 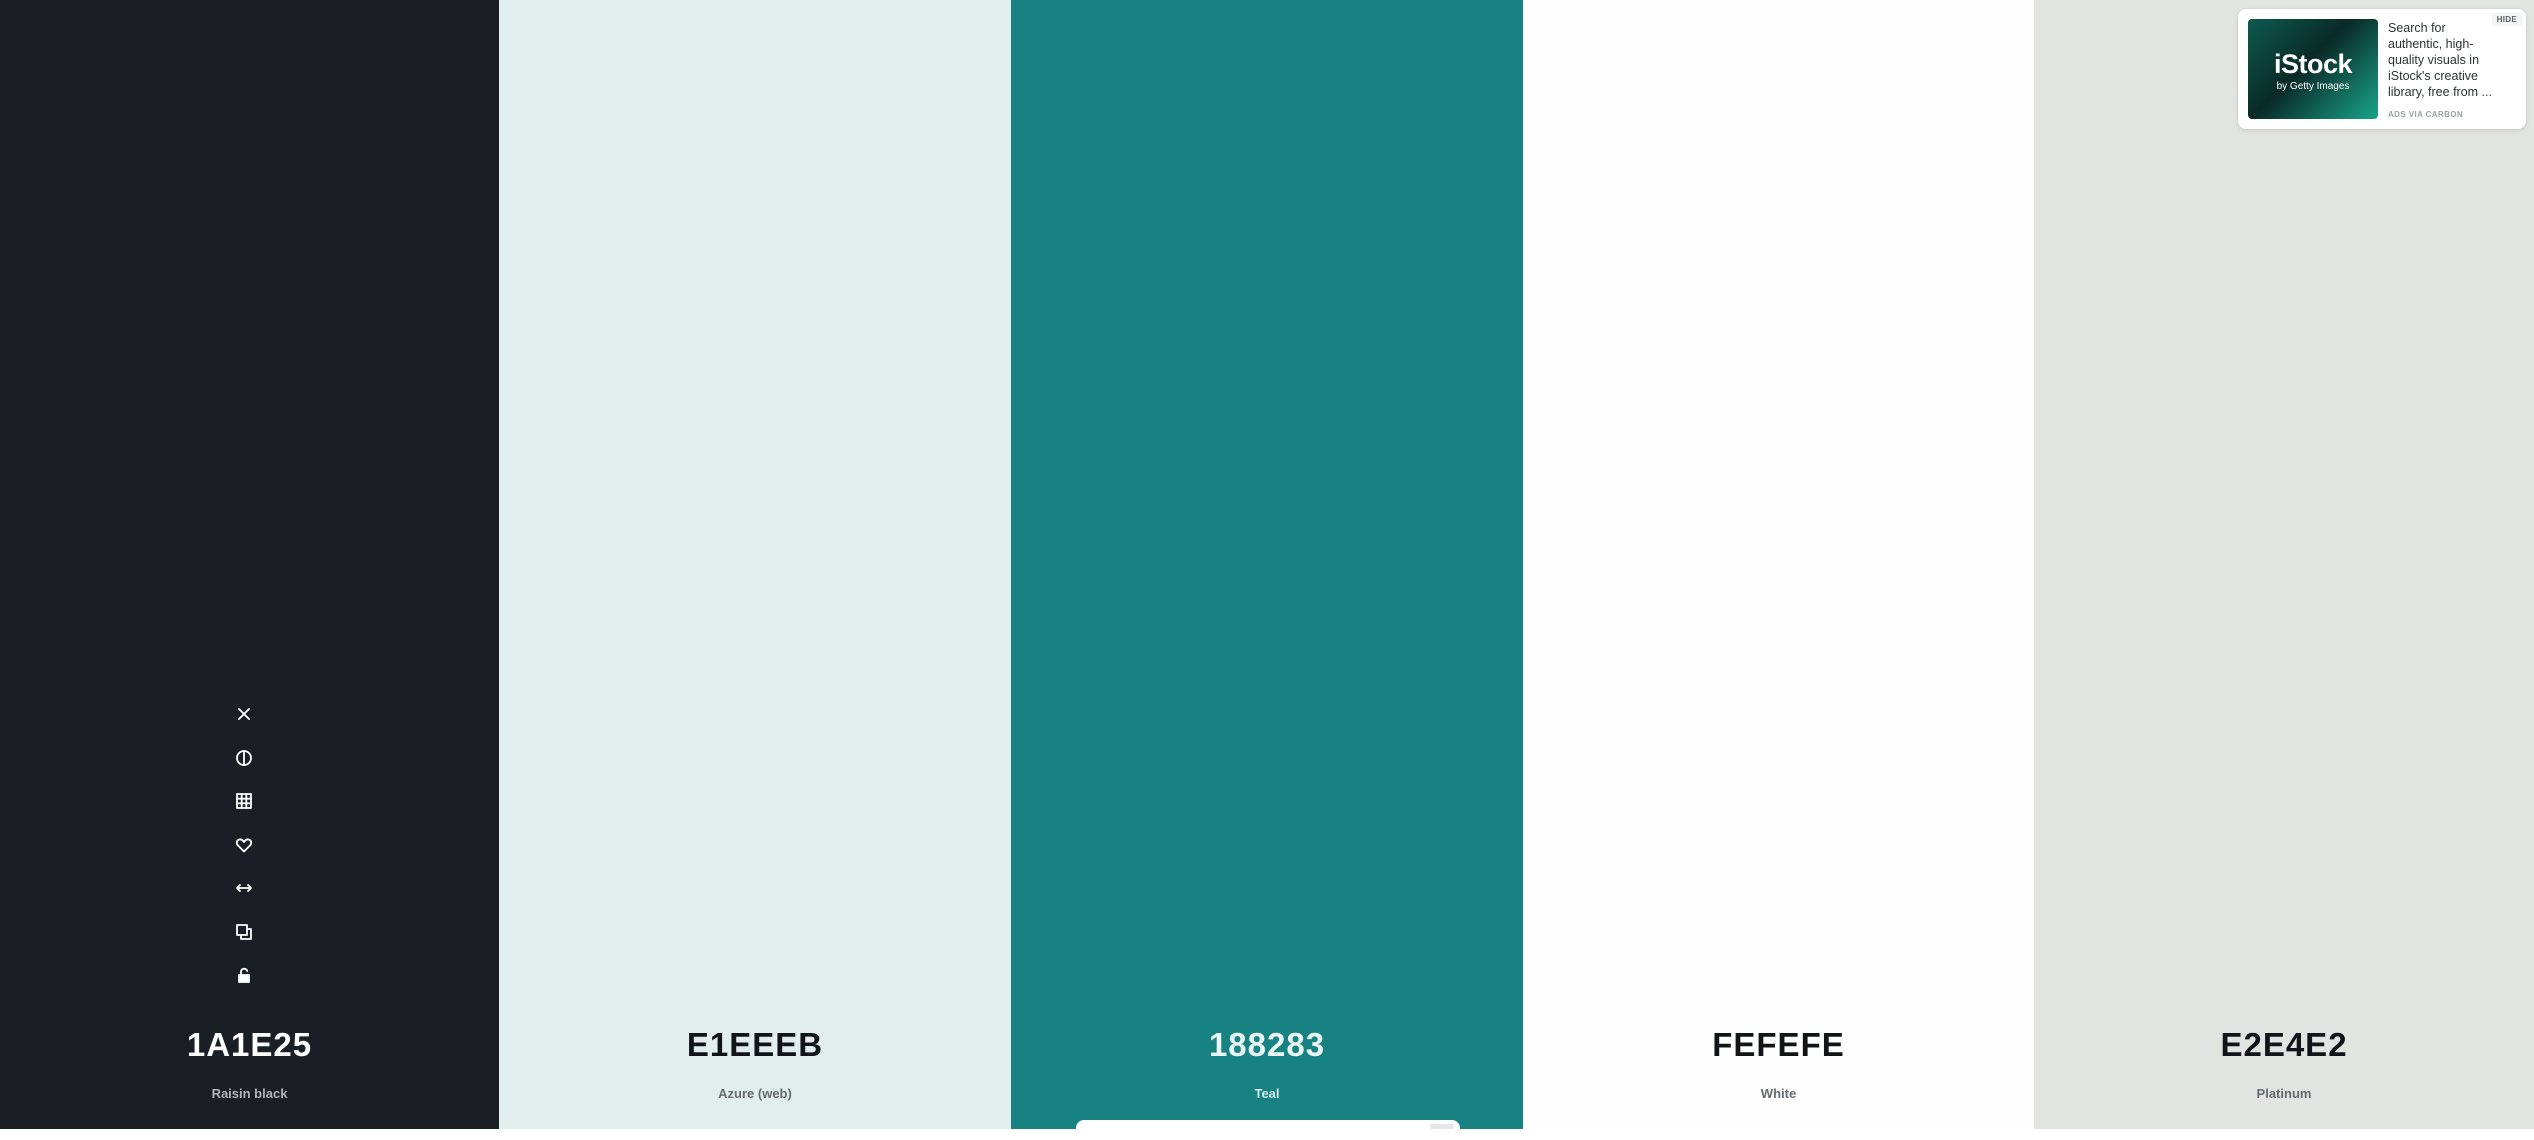 I want to click on ad-image: iStock by Getty Images, so click(x=2313, y=69).